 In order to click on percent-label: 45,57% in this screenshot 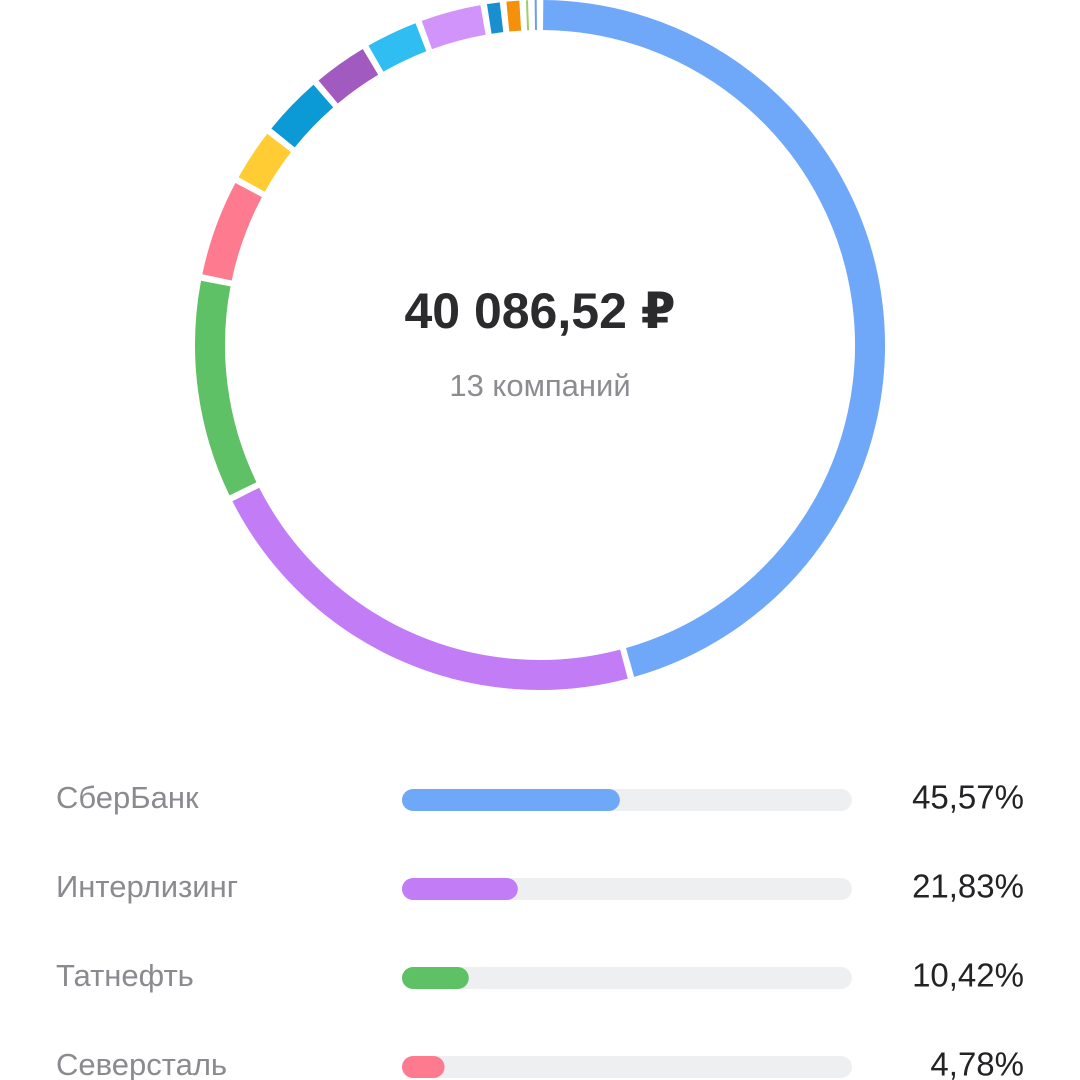, I will do `click(968, 797)`.